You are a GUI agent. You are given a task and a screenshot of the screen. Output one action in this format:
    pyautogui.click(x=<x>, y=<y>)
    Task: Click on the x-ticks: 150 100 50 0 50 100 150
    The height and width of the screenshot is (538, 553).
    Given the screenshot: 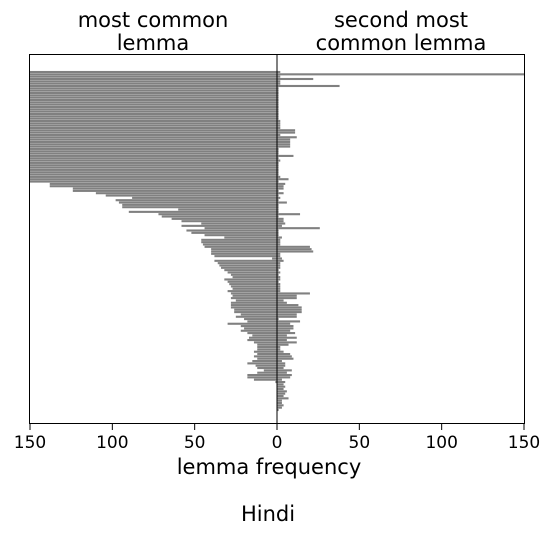 What is the action you would take?
    pyautogui.click(x=277, y=438)
    